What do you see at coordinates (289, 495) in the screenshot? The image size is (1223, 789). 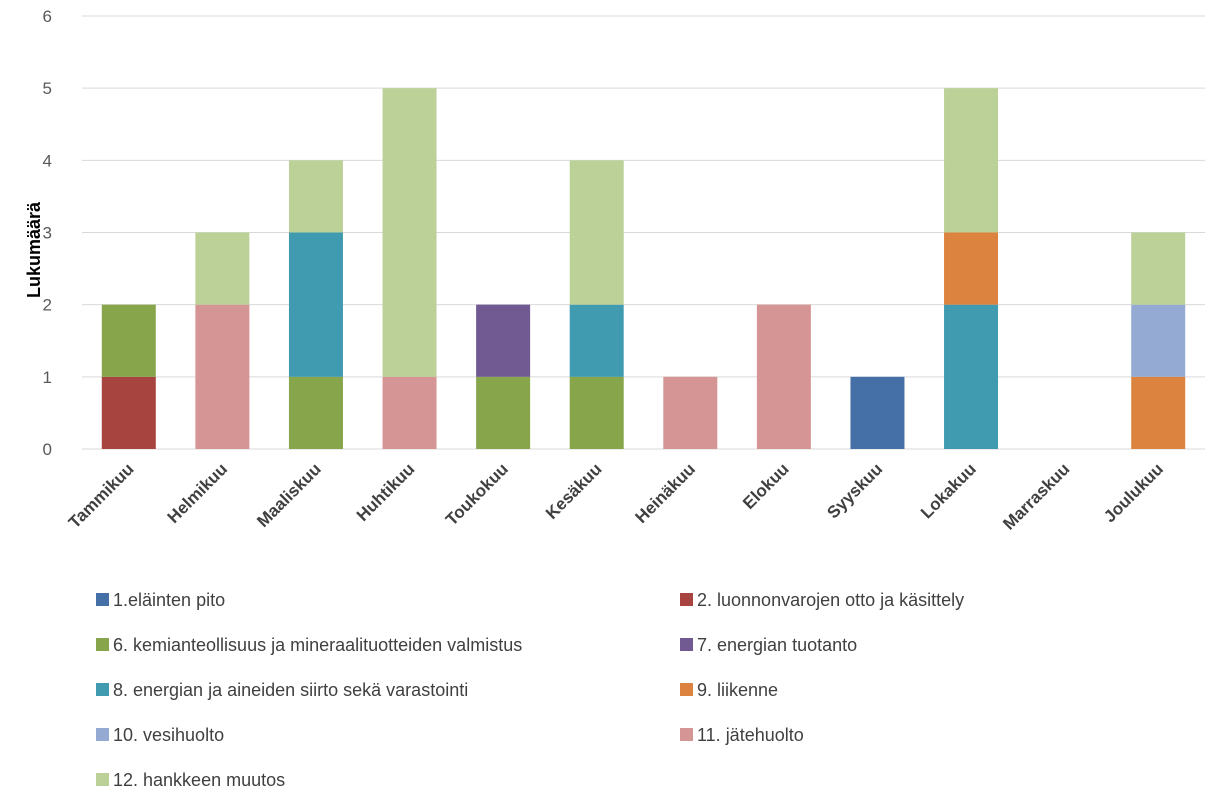 I see `x-tick-label: Maaliskuu` at bounding box center [289, 495].